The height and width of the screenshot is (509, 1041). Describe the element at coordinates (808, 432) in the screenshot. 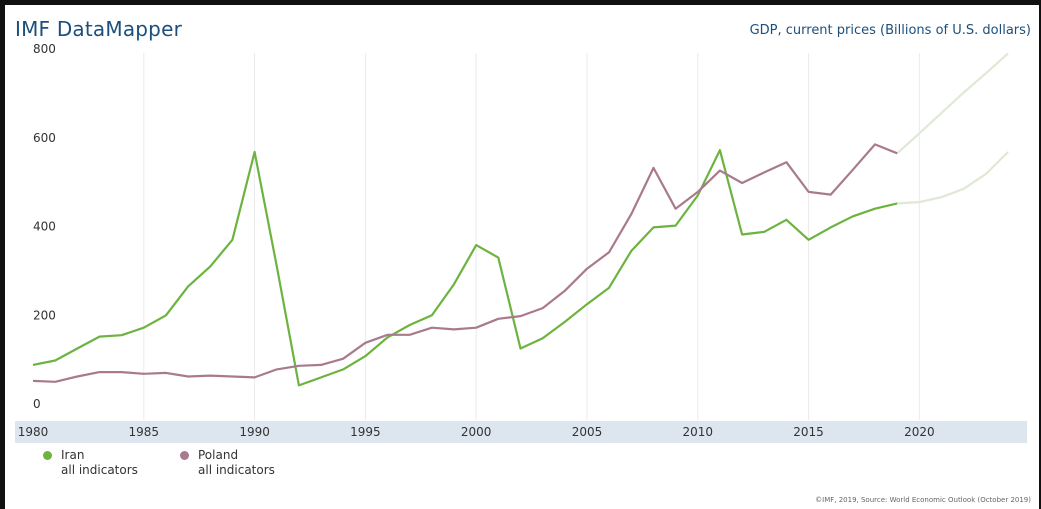

I see `x-tick-label: 2015` at that location.